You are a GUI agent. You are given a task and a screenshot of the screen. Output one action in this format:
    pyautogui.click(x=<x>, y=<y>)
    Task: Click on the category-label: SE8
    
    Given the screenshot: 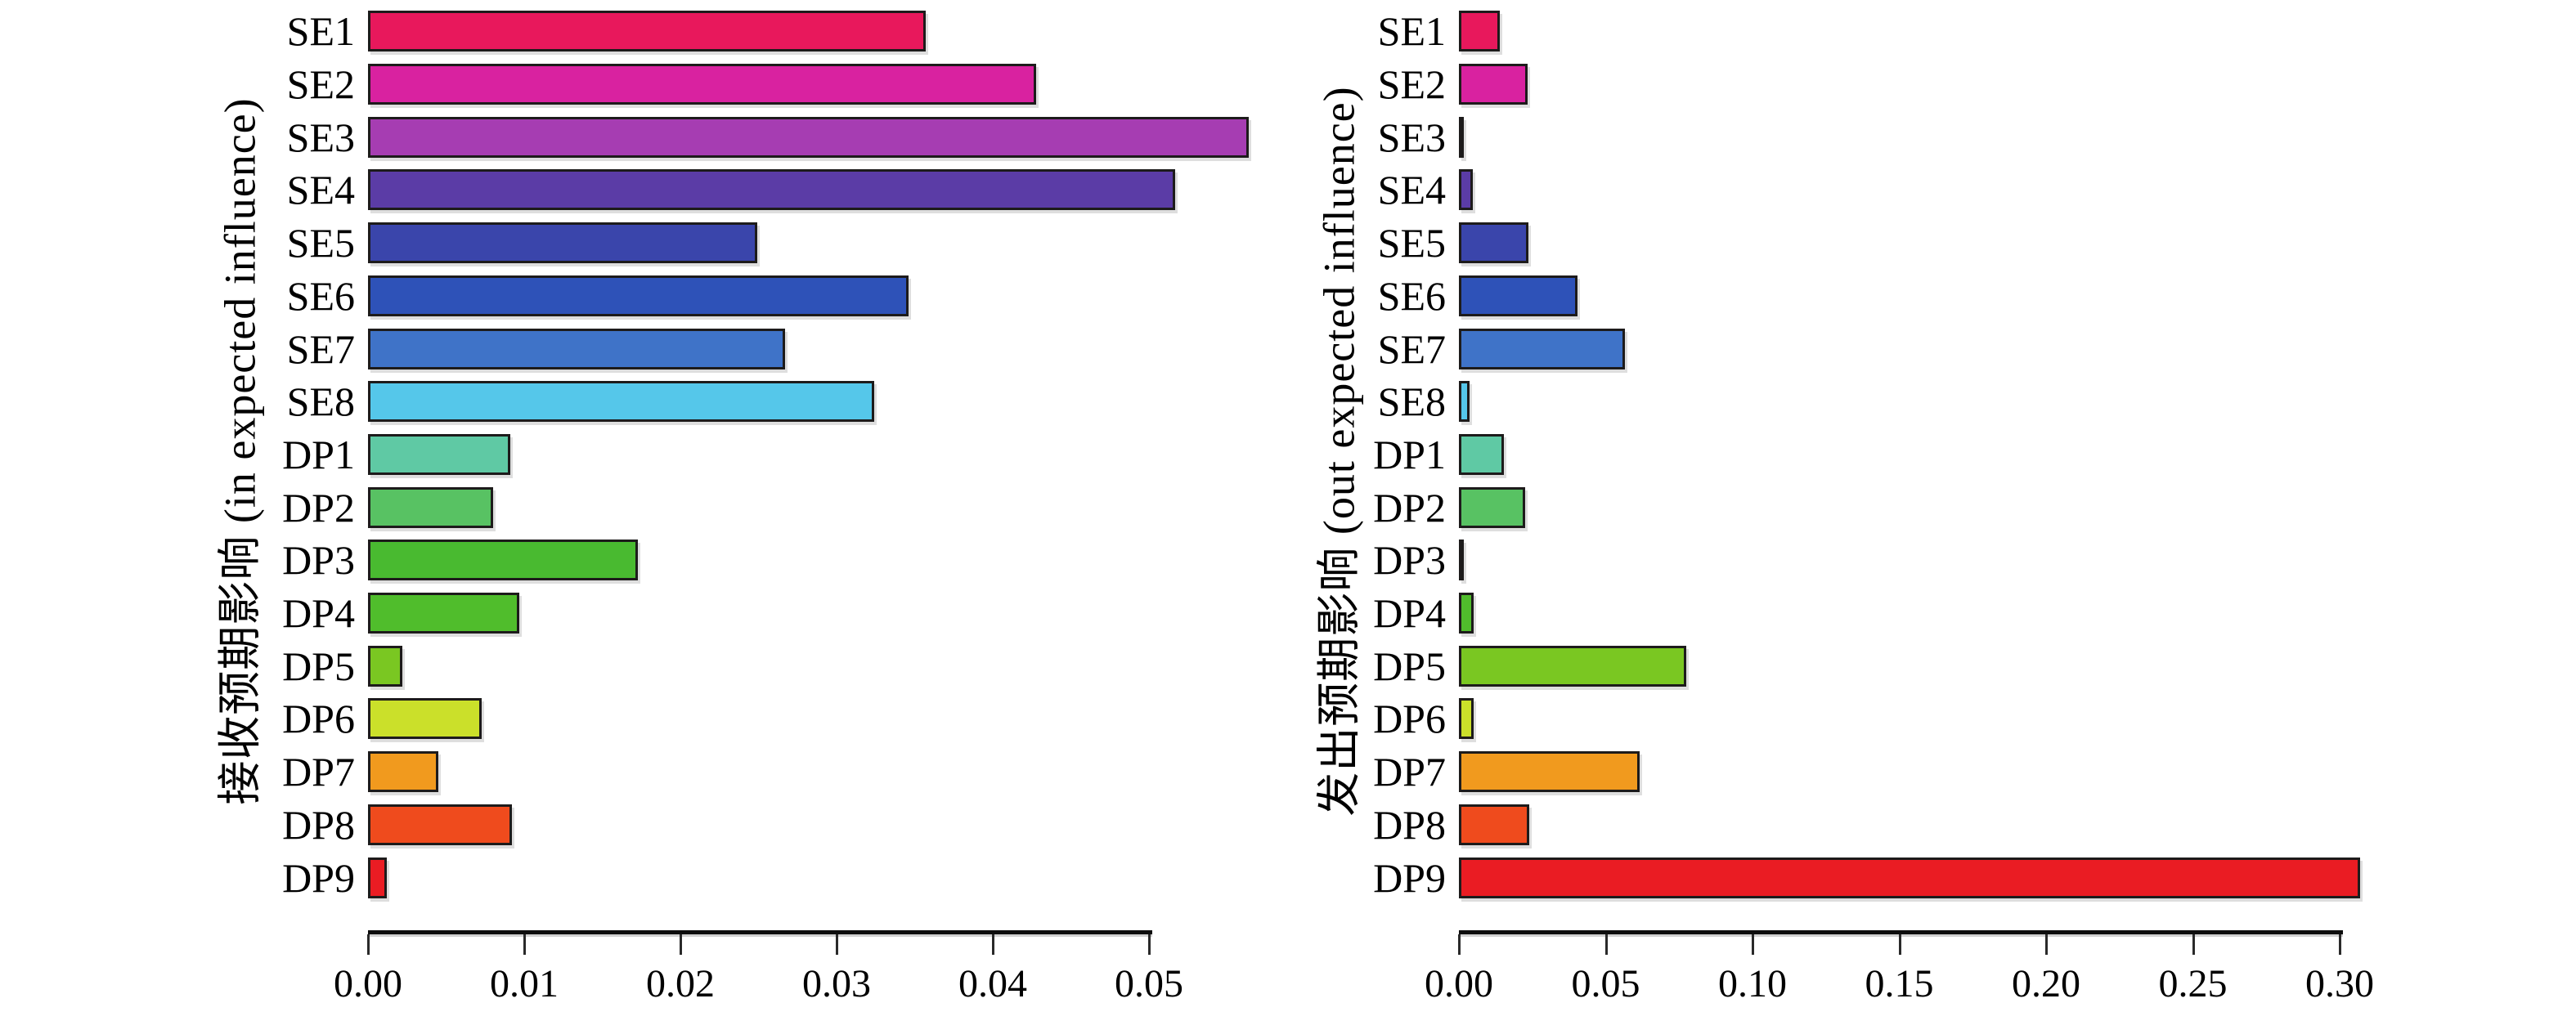 What is the action you would take?
    pyautogui.click(x=320, y=401)
    